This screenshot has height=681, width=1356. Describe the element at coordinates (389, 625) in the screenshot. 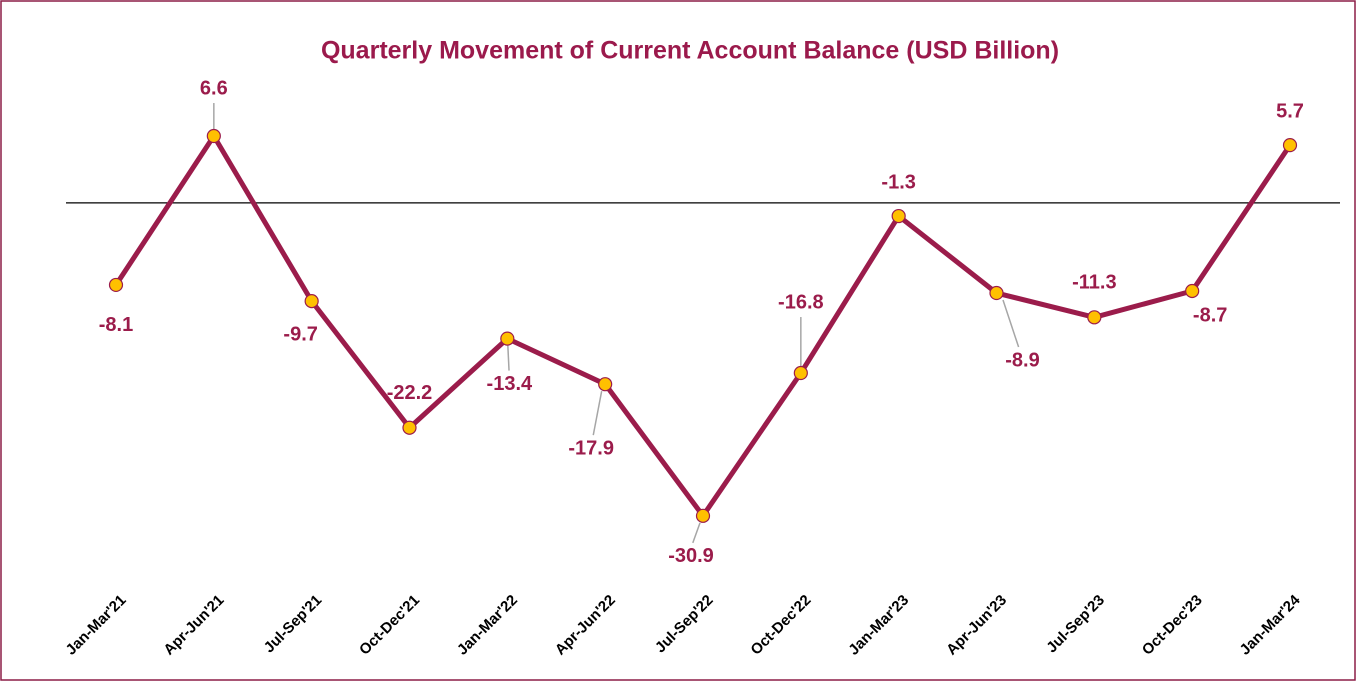

I see `x-tick-label: Oct-Dec'21` at that location.